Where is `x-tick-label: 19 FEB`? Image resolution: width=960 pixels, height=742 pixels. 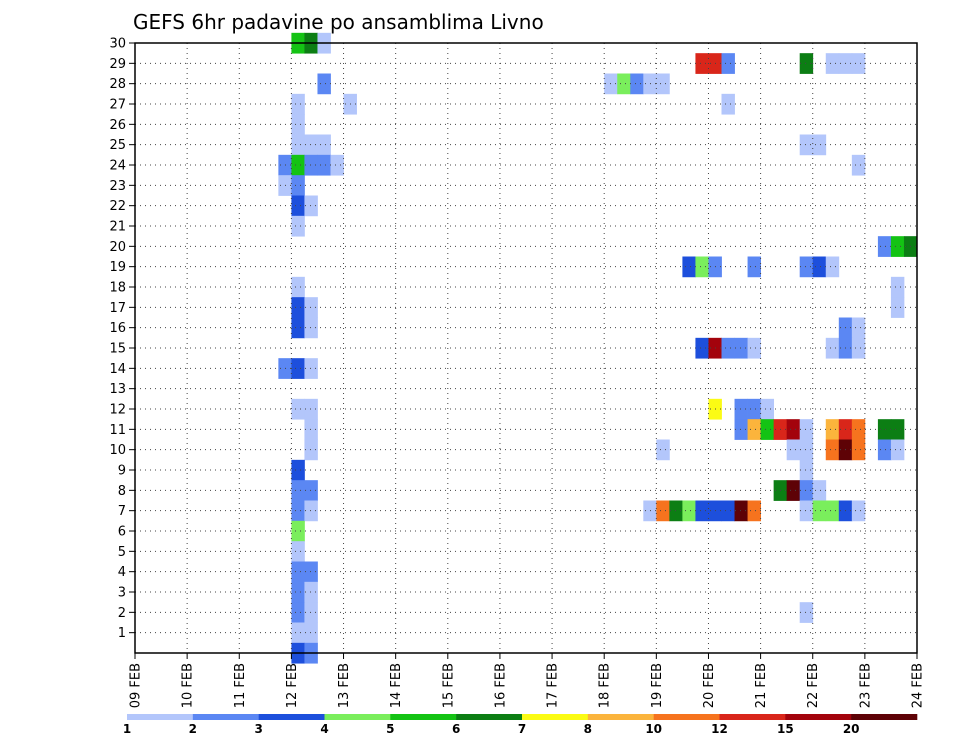 x-tick-label: 19 FEB is located at coordinates (657, 685).